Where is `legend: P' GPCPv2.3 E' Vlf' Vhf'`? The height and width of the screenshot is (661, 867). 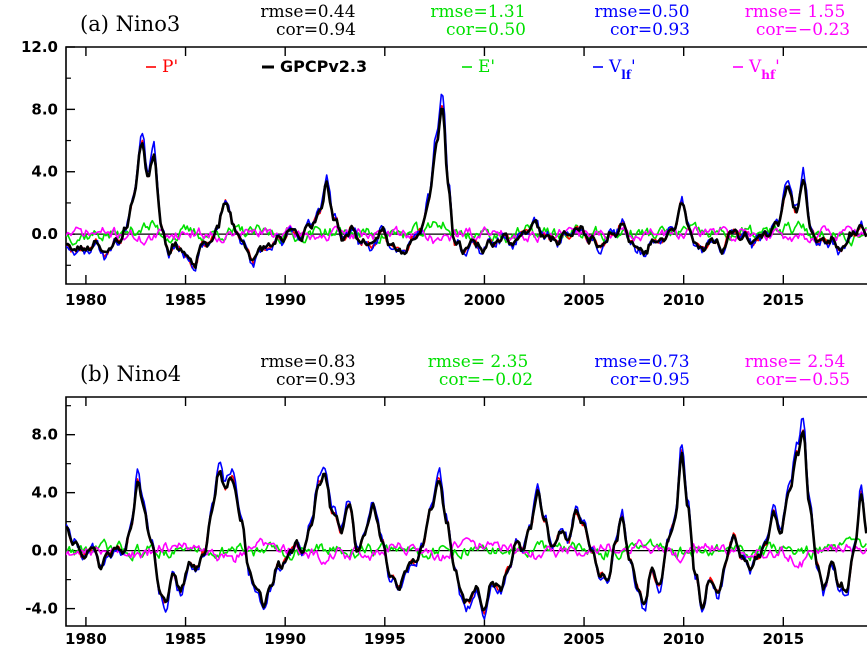 legend: P' GPCPv2.3 E' Vlf' Vhf' is located at coordinates (463, 69).